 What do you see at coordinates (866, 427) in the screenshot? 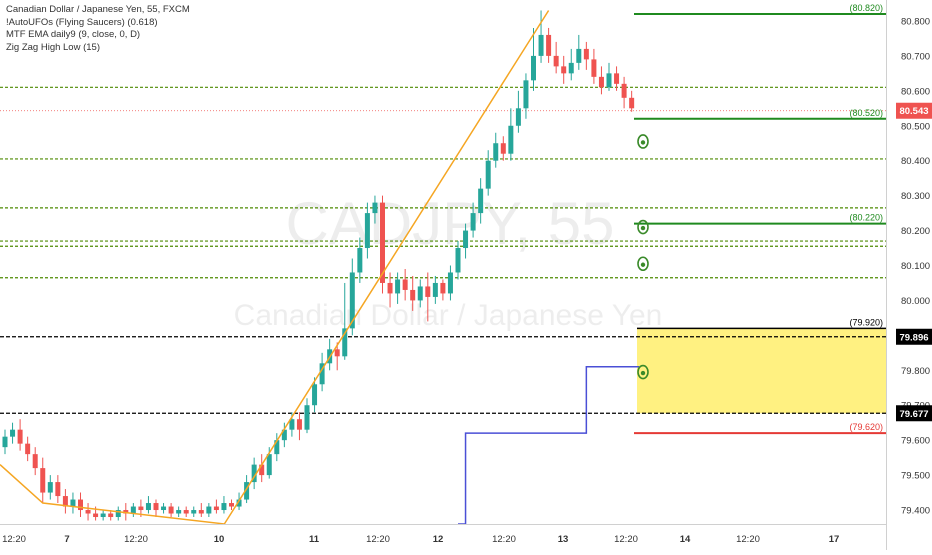
I see `target-level-label: (79.620)` at bounding box center [866, 427].